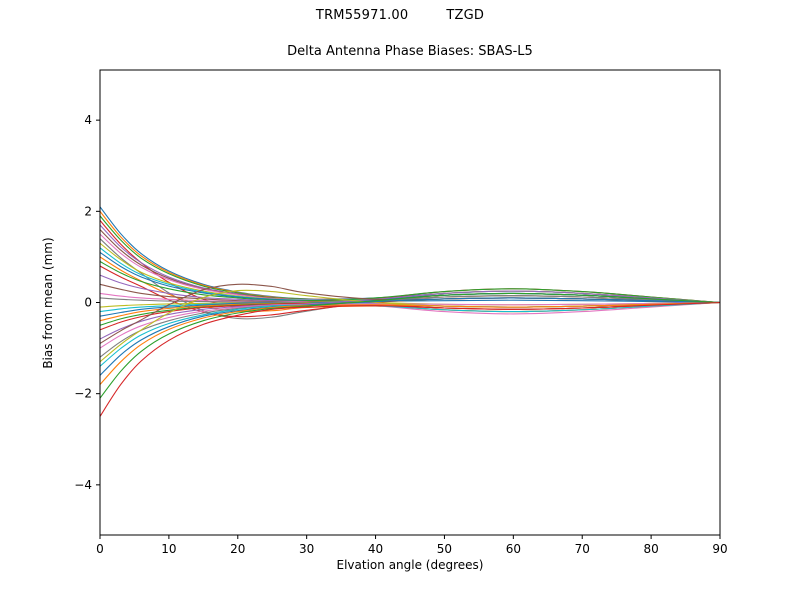  What do you see at coordinates (237, 549) in the screenshot?
I see `x-tick-label: 20` at bounding box center [237, 549].